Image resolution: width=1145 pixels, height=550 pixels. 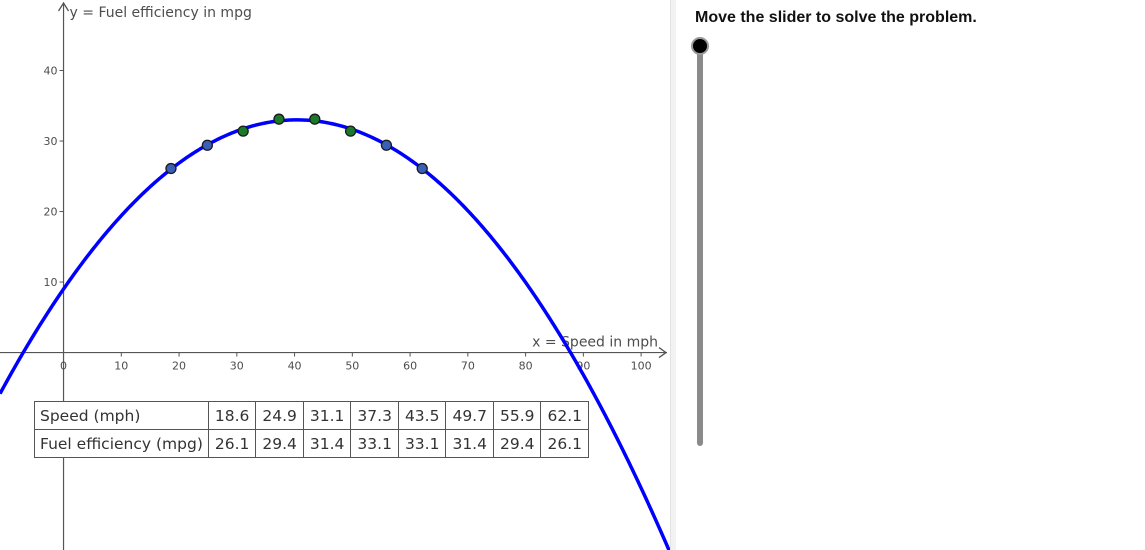 I want to click on x-axis-arrow, so click(x=663, y=353).